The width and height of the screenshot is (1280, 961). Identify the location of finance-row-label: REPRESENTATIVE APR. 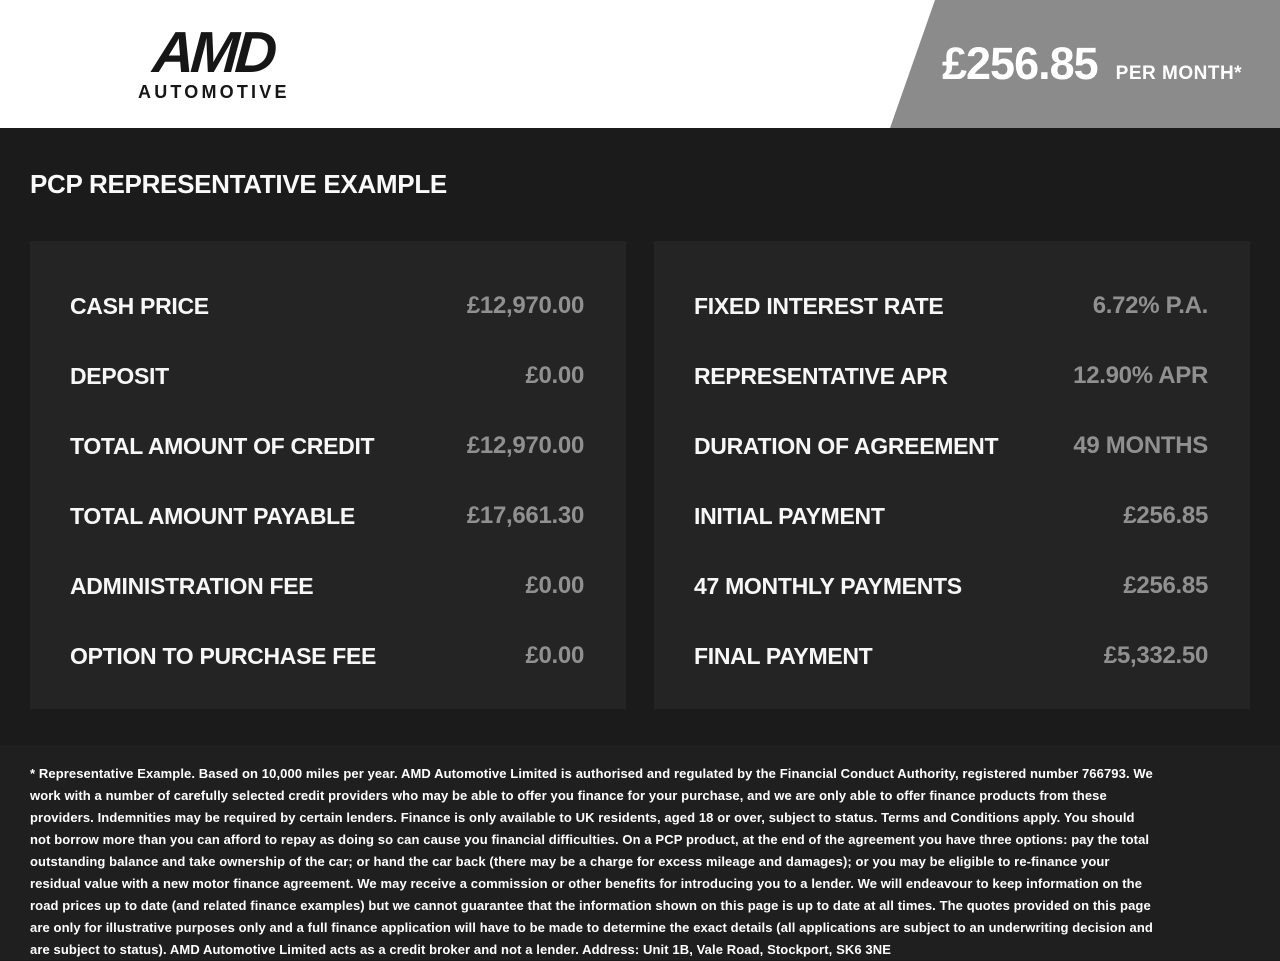
(821, 375).